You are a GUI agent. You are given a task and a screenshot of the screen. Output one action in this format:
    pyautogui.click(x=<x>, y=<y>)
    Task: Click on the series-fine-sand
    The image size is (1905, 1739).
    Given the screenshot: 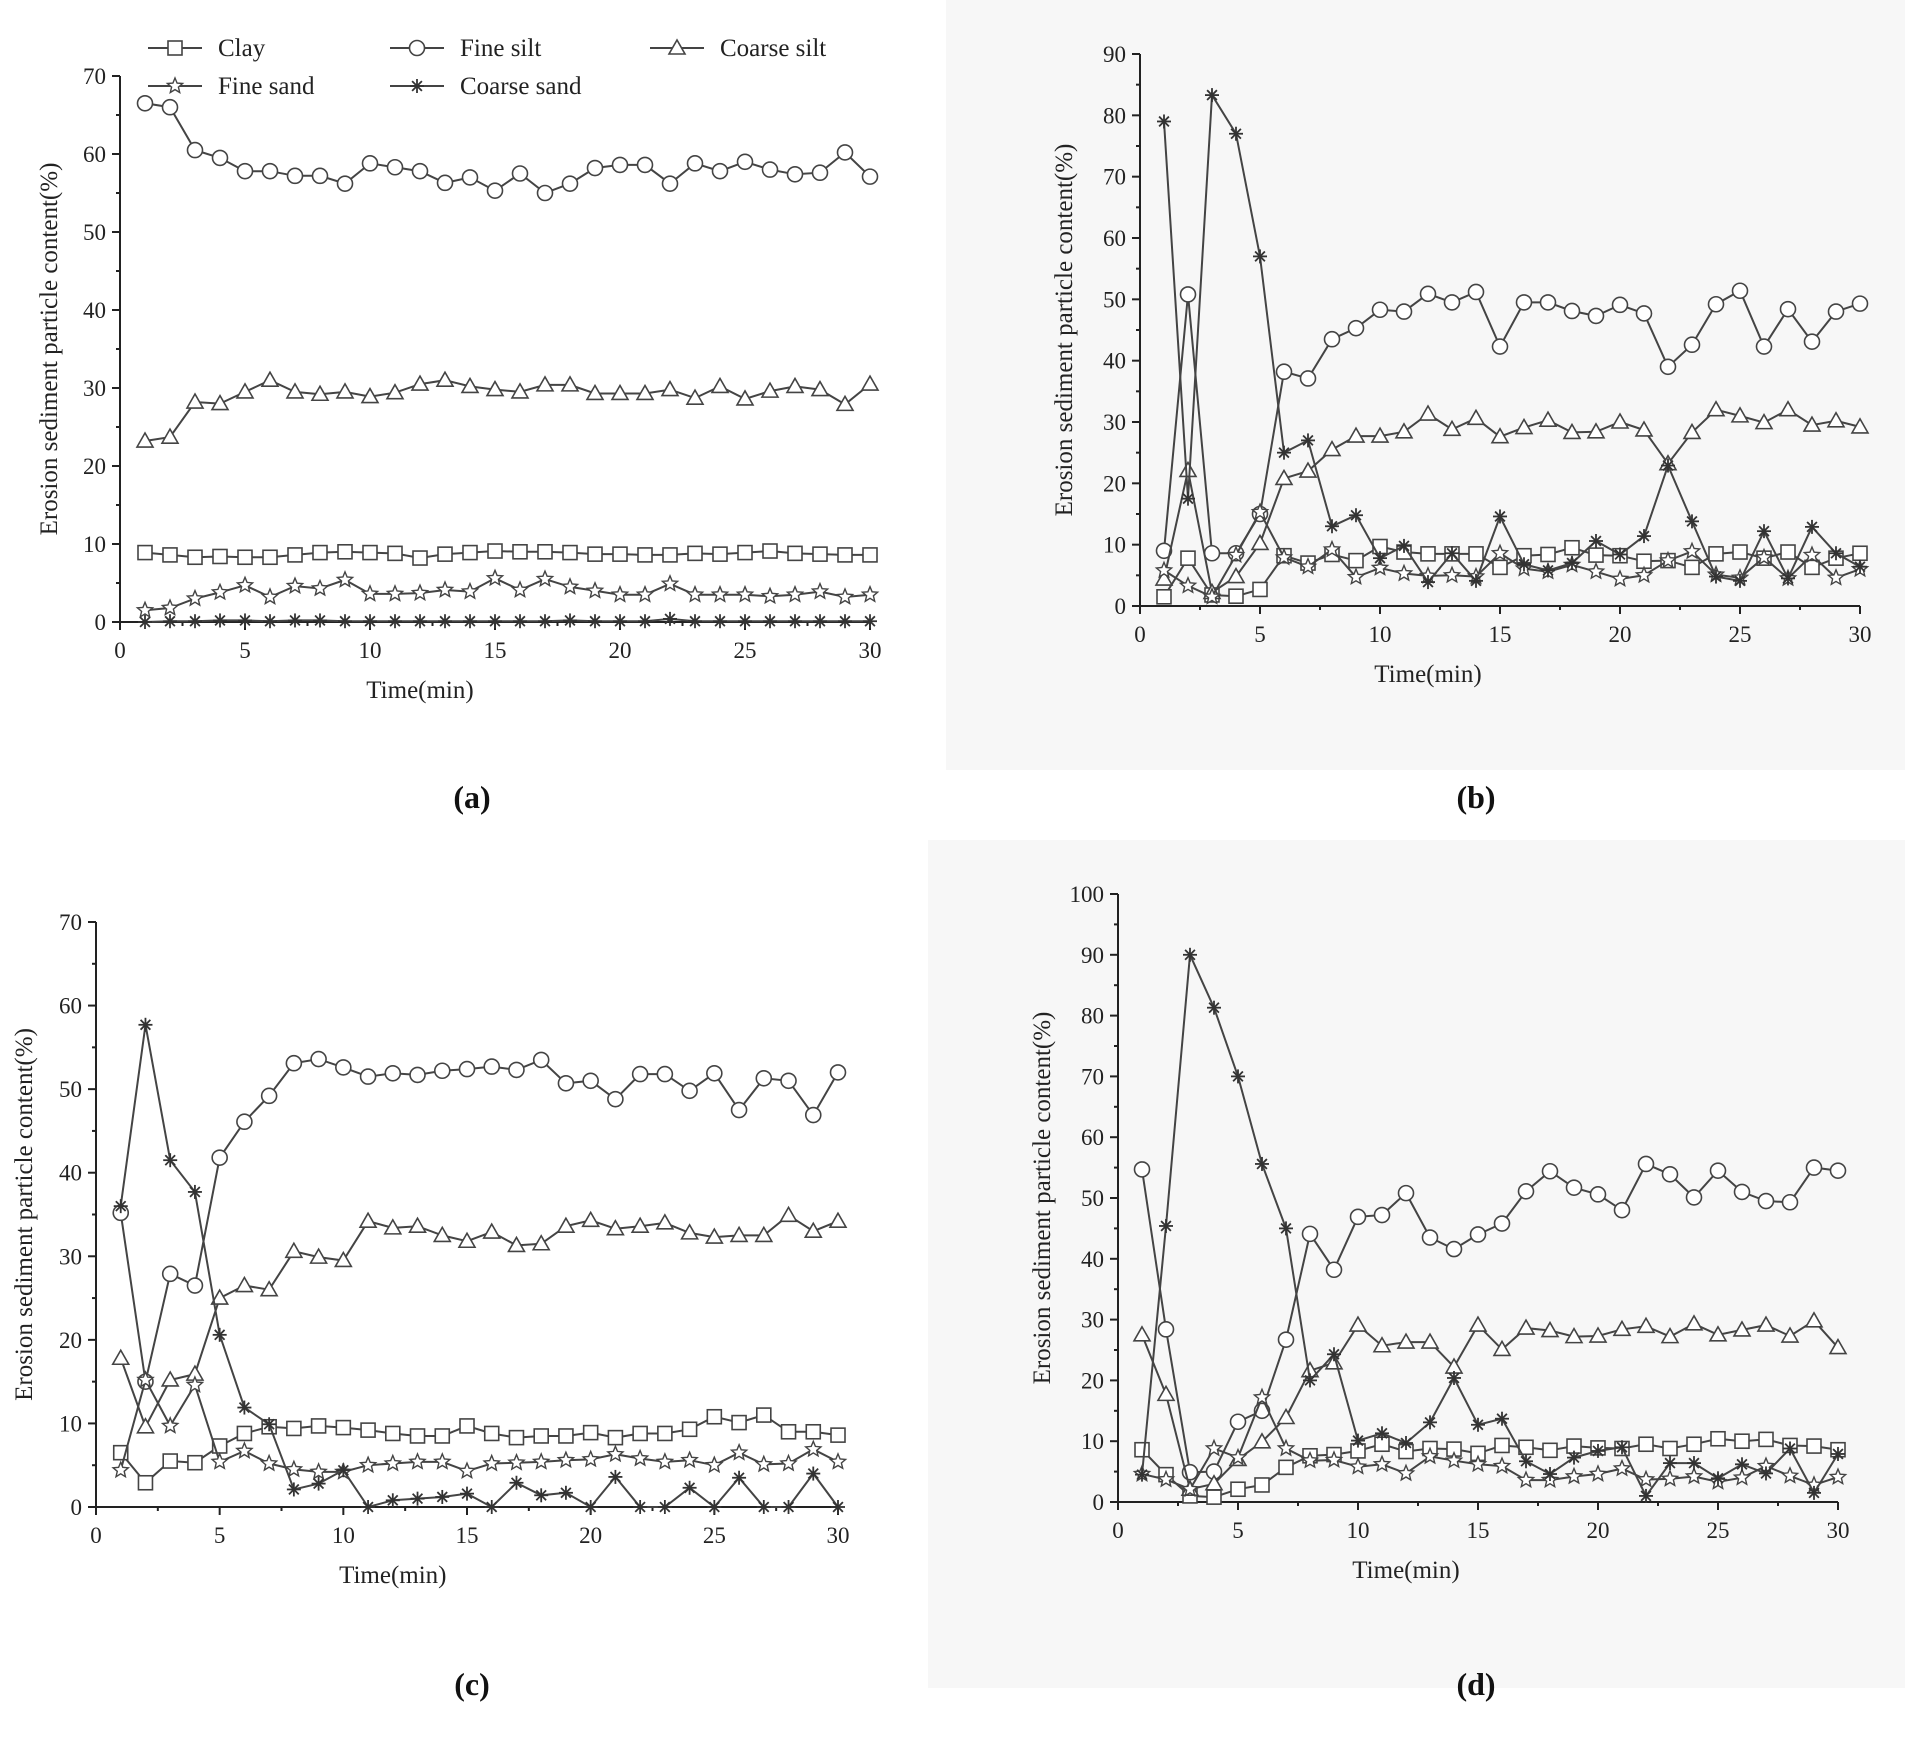 What is the action you would take?
    pyautogui.click(x=507, y=593)
    